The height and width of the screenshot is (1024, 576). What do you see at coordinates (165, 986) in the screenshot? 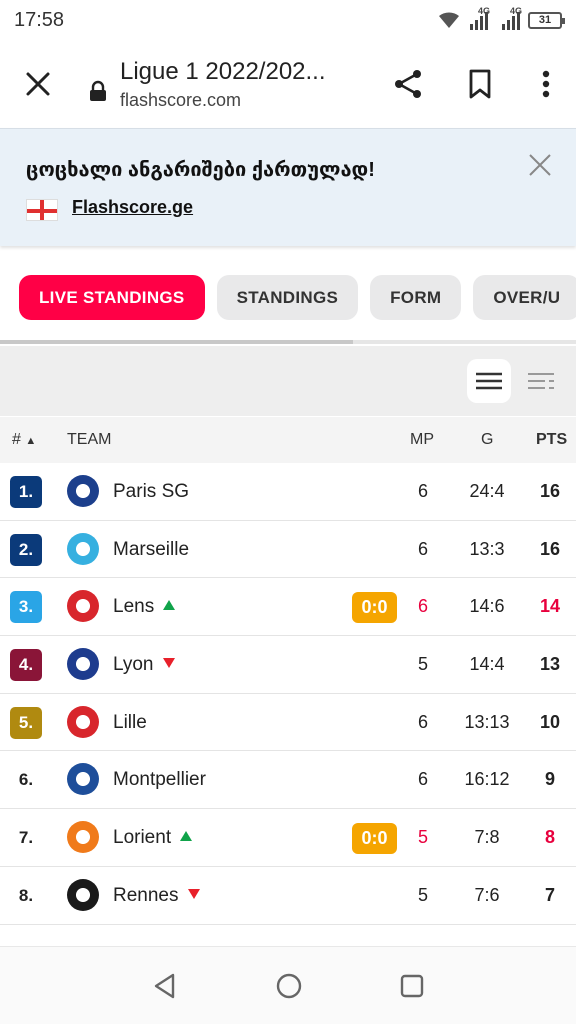
I see `back-icon` at bounding box center [165, 986].